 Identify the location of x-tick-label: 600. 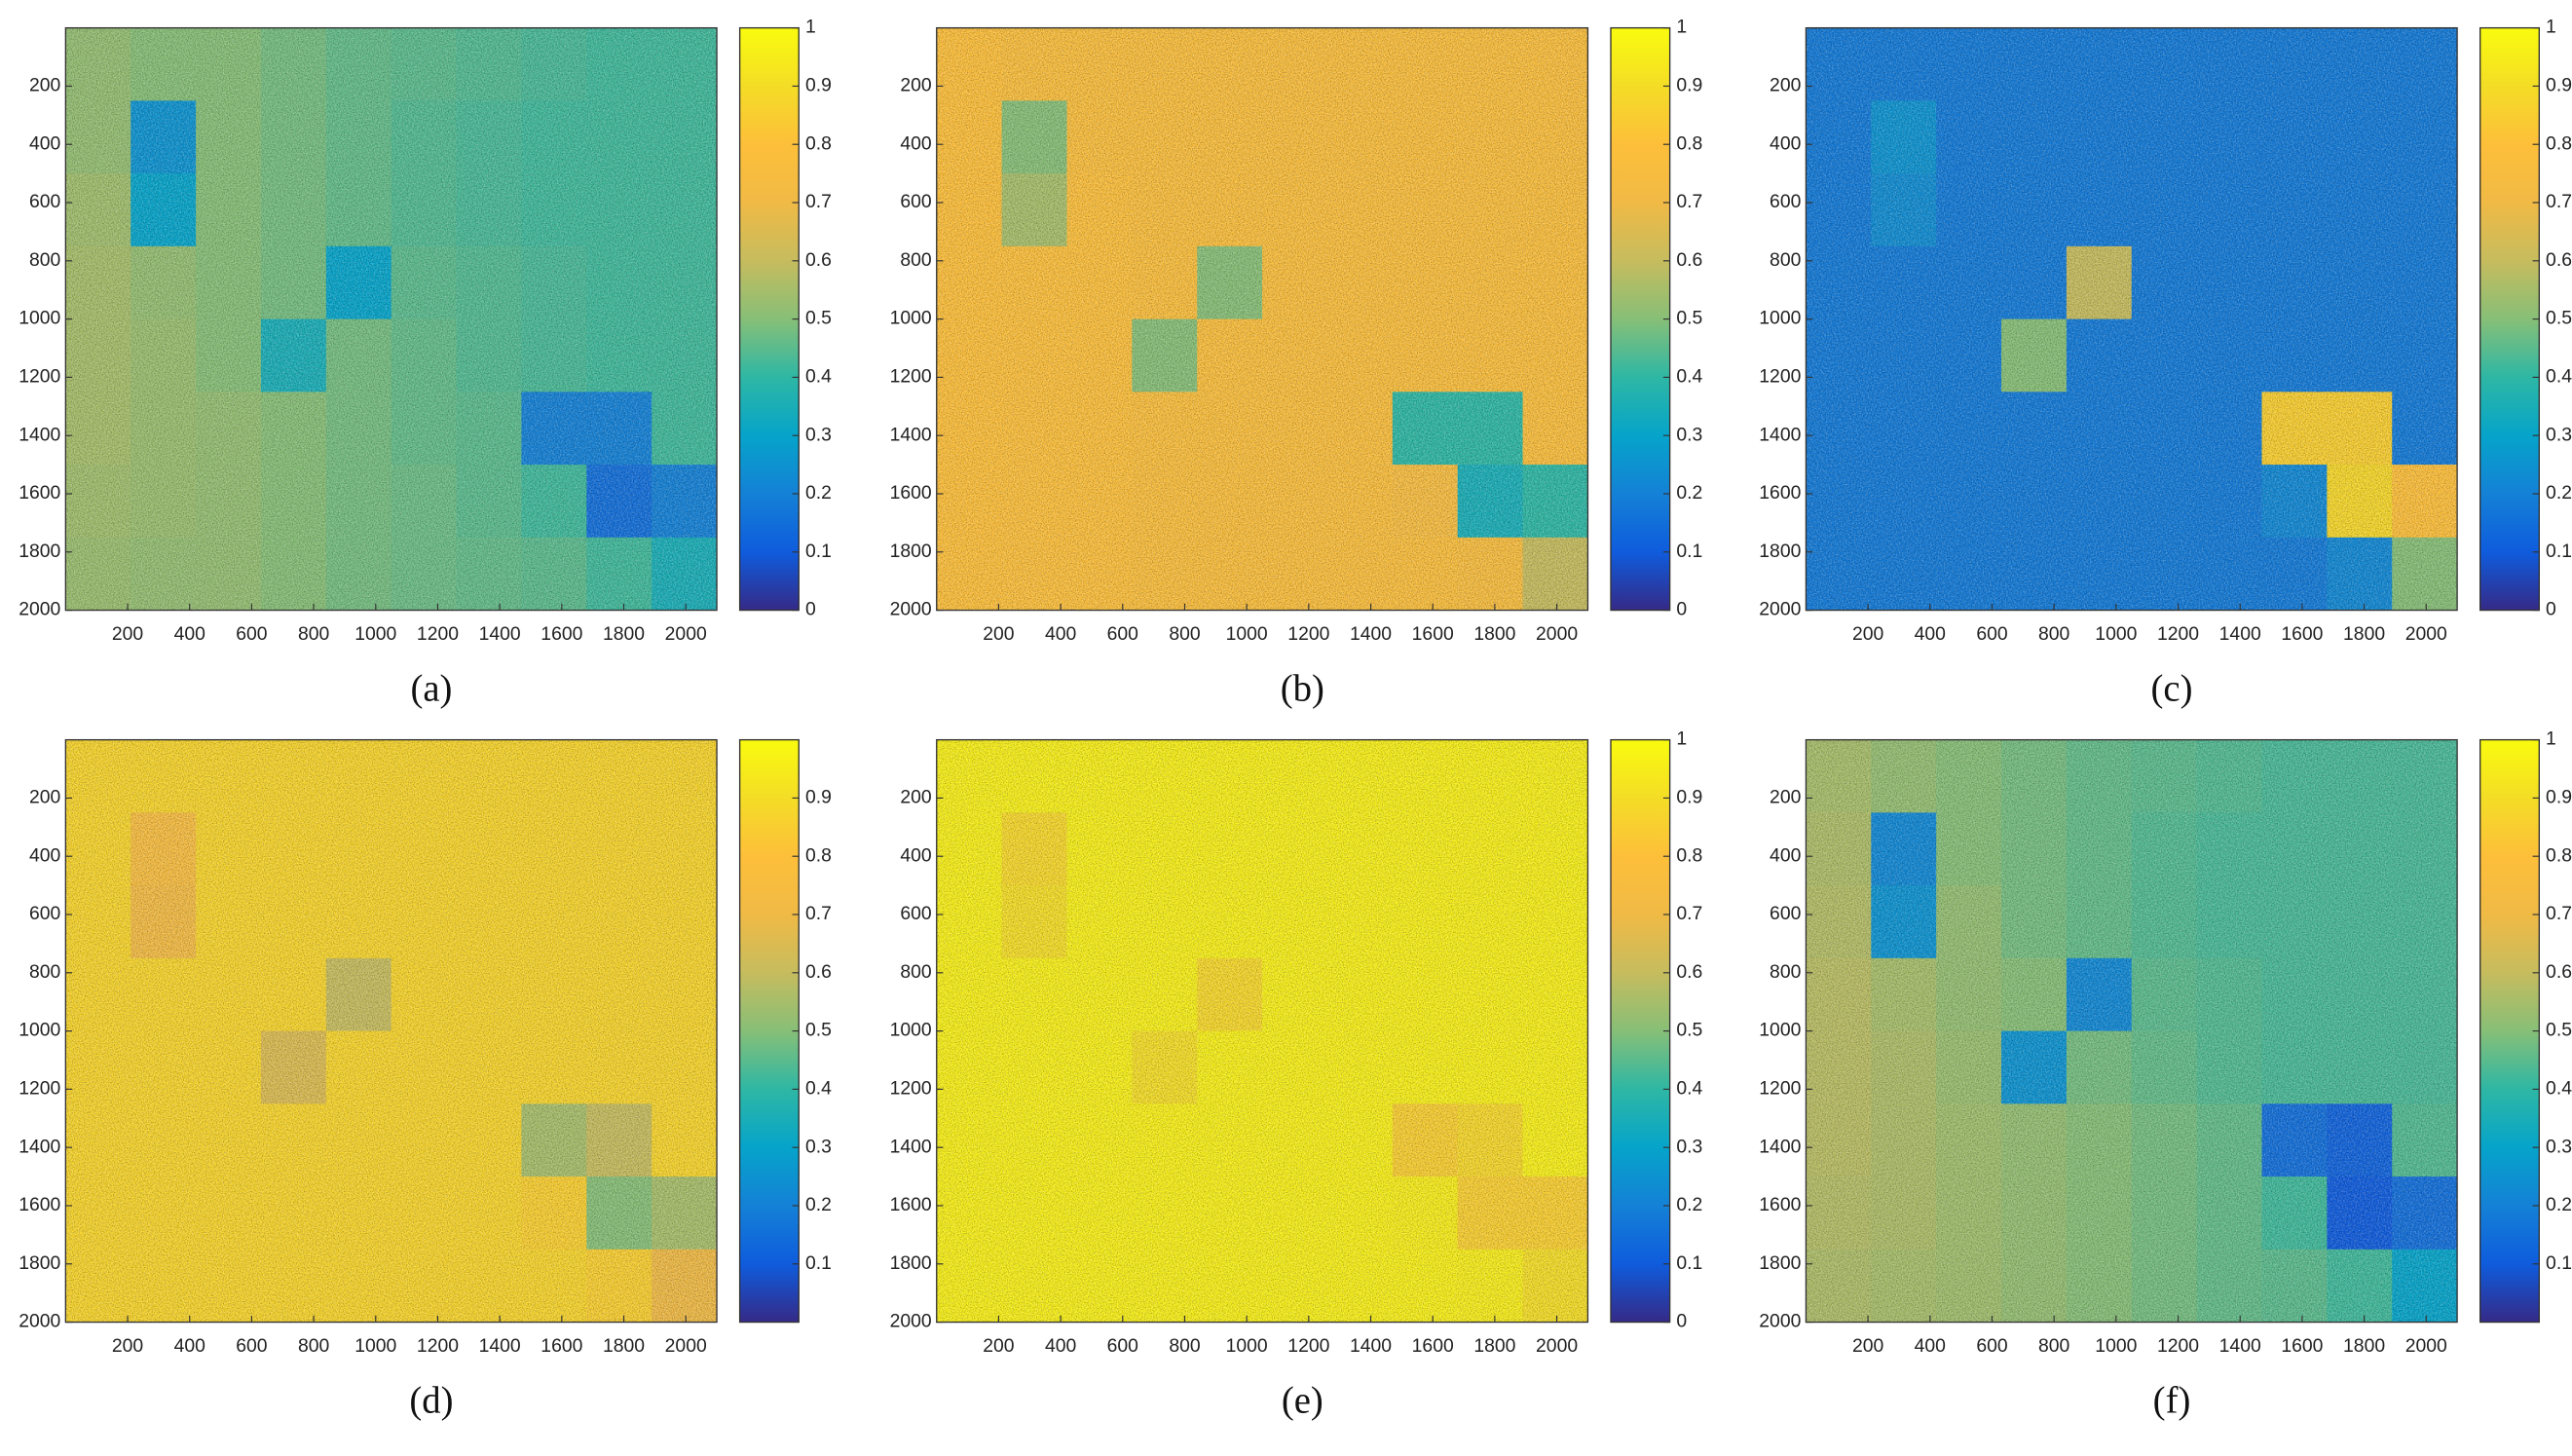
(1992, 634).